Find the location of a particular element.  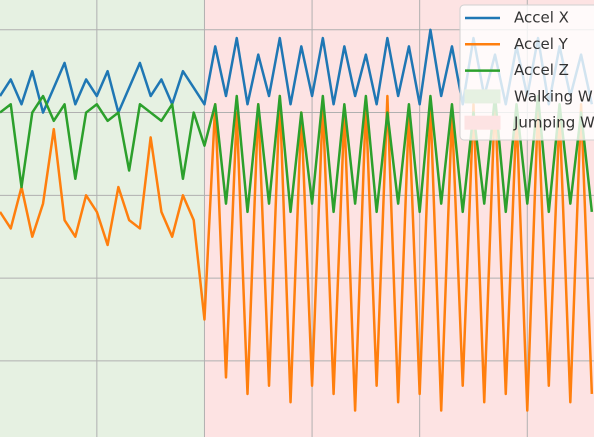

legend-label: Walking W is located at coordinates (553, 96).